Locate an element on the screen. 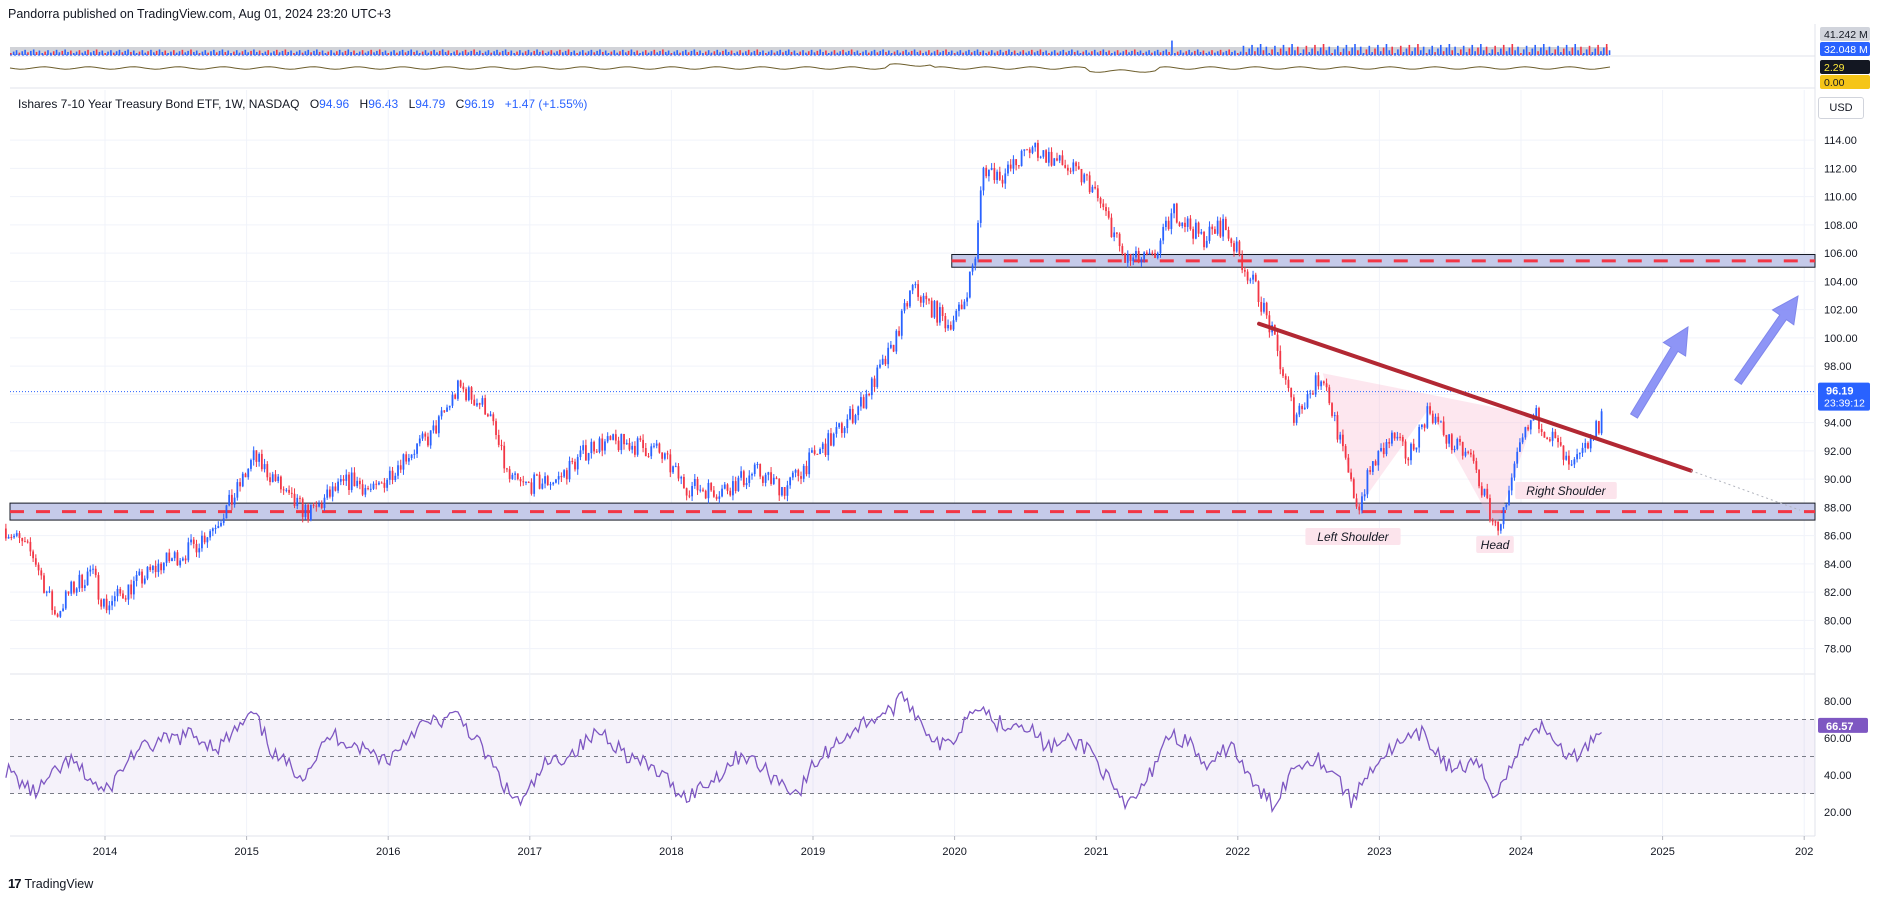  volume-label-1-bg is located at coordinates (1845, 34).